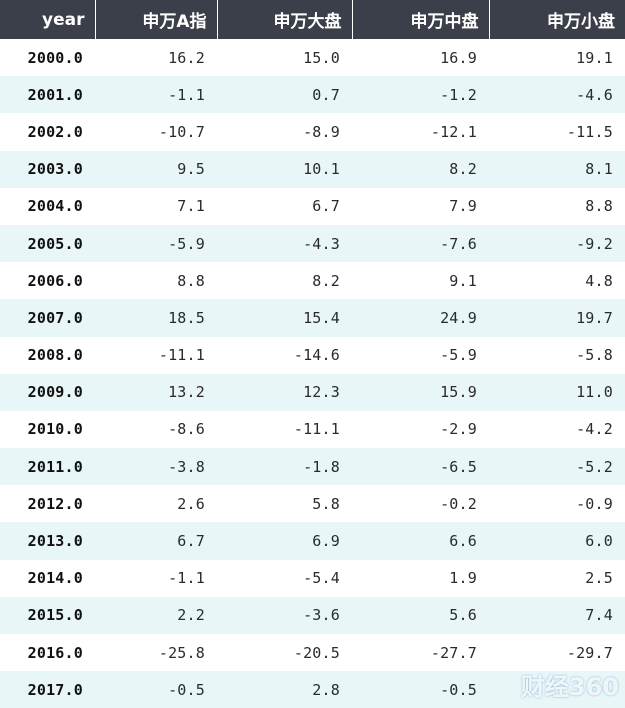 The height and width of the screenshot is (708, 625). I want to click on cell-sw-small-cap, so click(557, 689).